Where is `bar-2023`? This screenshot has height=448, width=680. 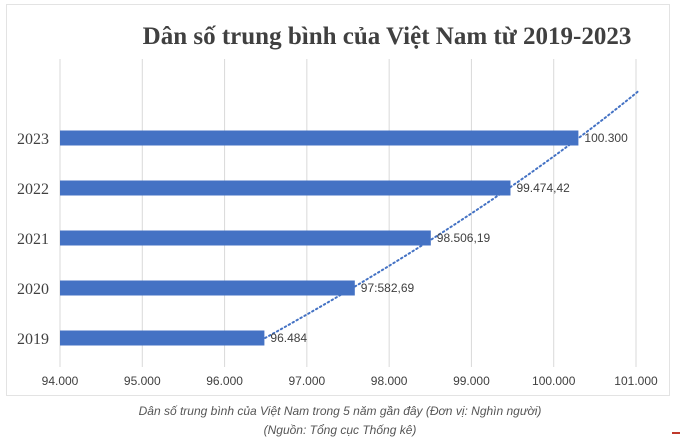
bar-2023 is located at coordinates (319, 138).